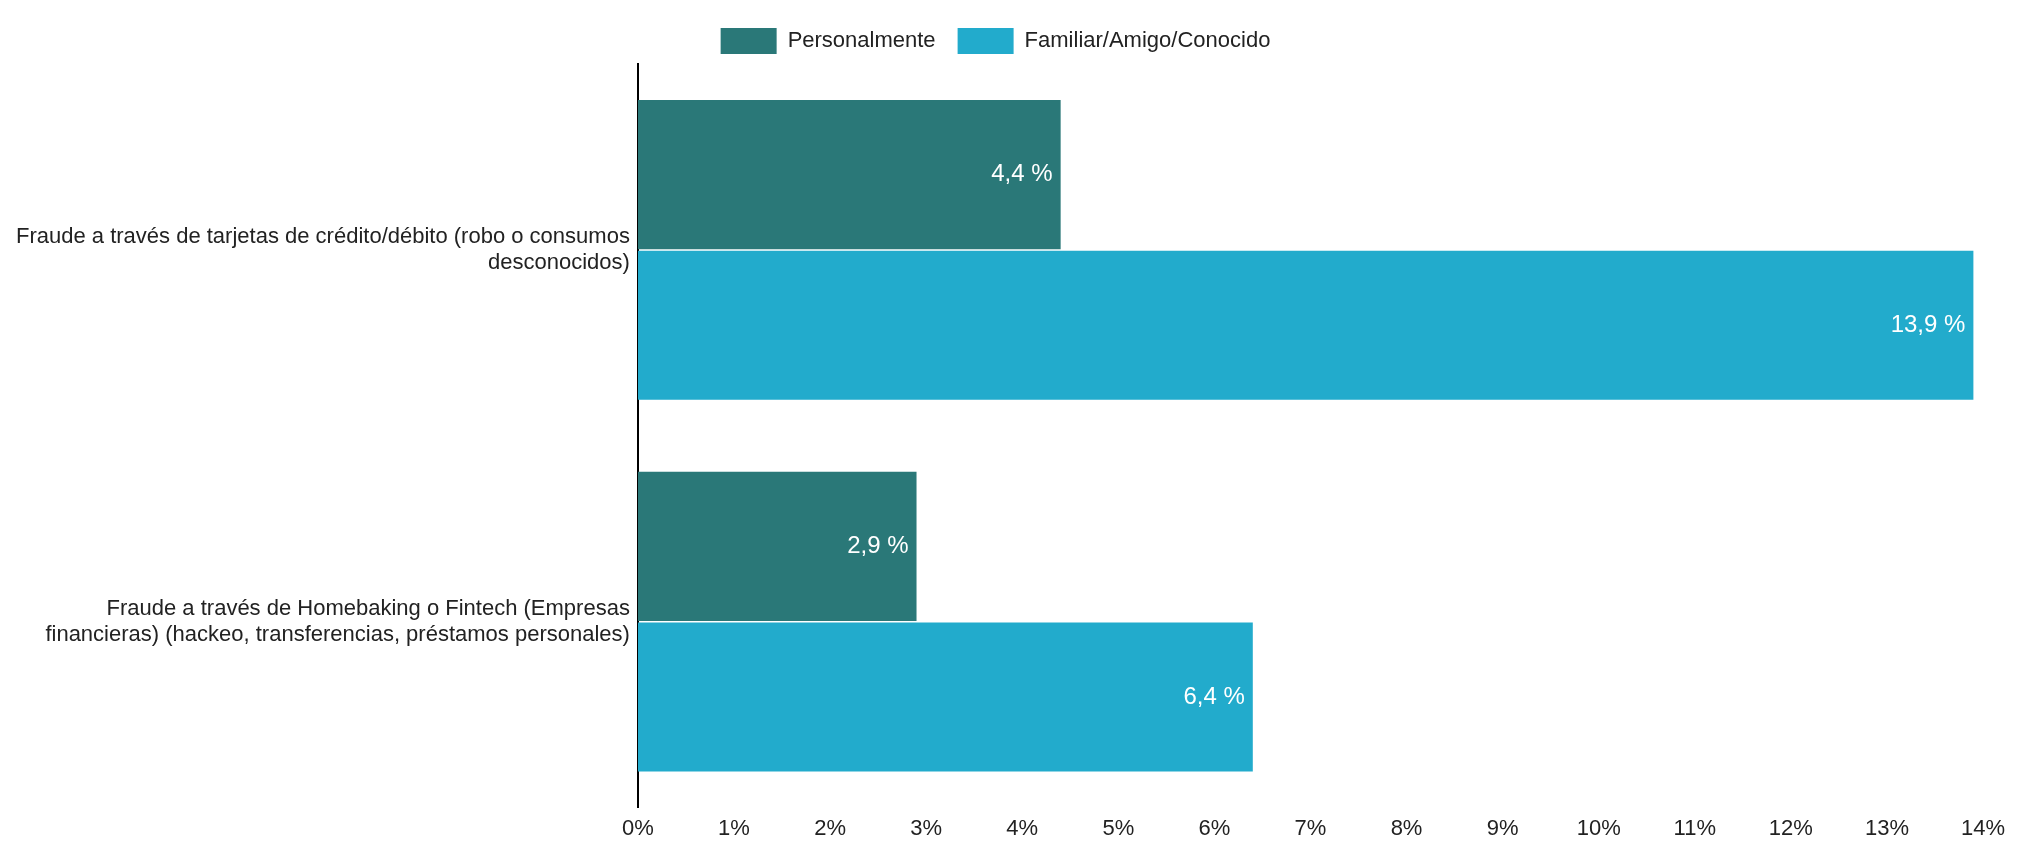 The width and height of the screenshot is (2033, 854). What do you see at coordinates (1406, 827) in the screenshot?
I see `x-tick-label: 8%` at bounding box center [1406, 827].